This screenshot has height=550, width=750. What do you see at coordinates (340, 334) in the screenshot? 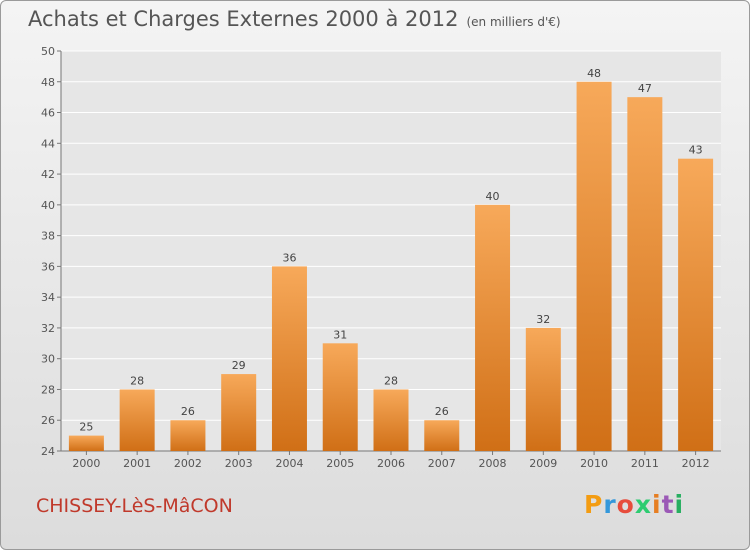
I see `data-label: 31` at bounding box center [340, 334].